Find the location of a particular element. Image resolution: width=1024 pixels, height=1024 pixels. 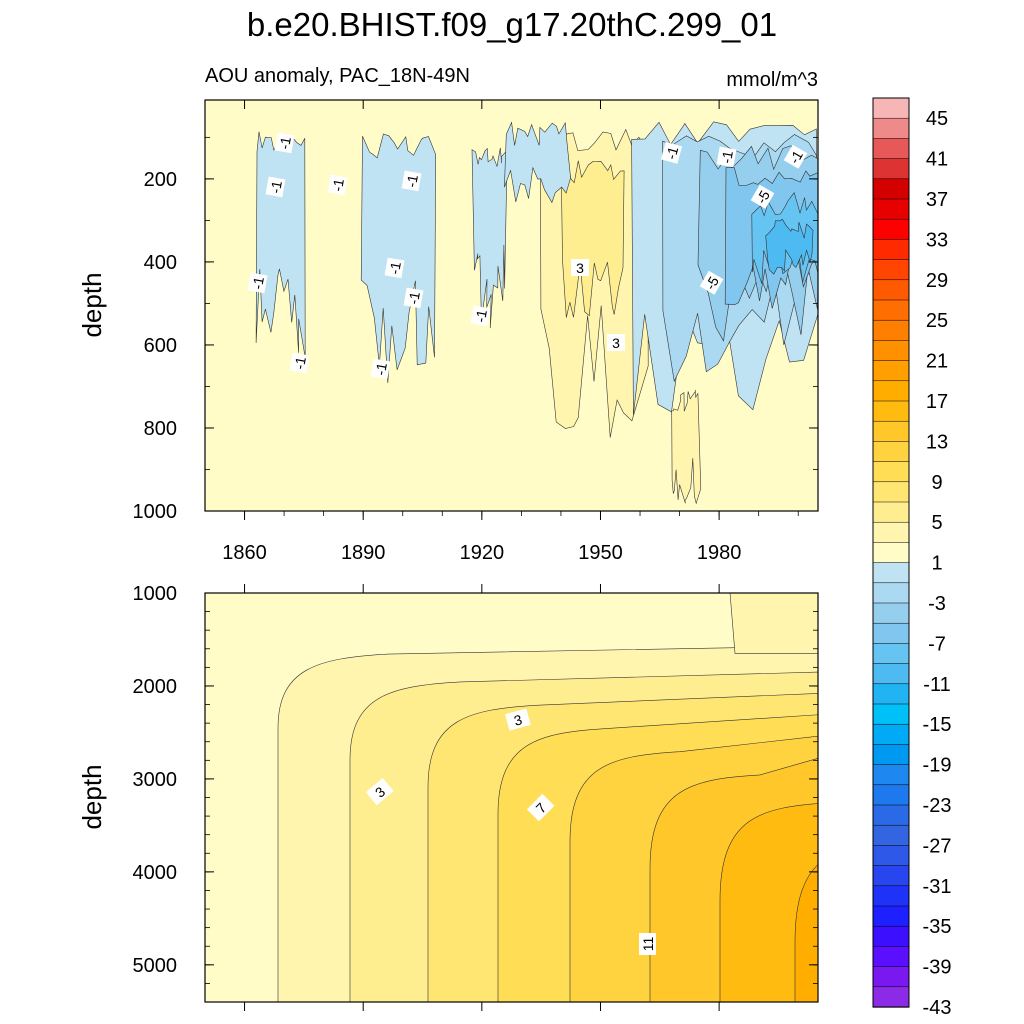

colorbar-label: 41 is located at coordinates (937, 160).